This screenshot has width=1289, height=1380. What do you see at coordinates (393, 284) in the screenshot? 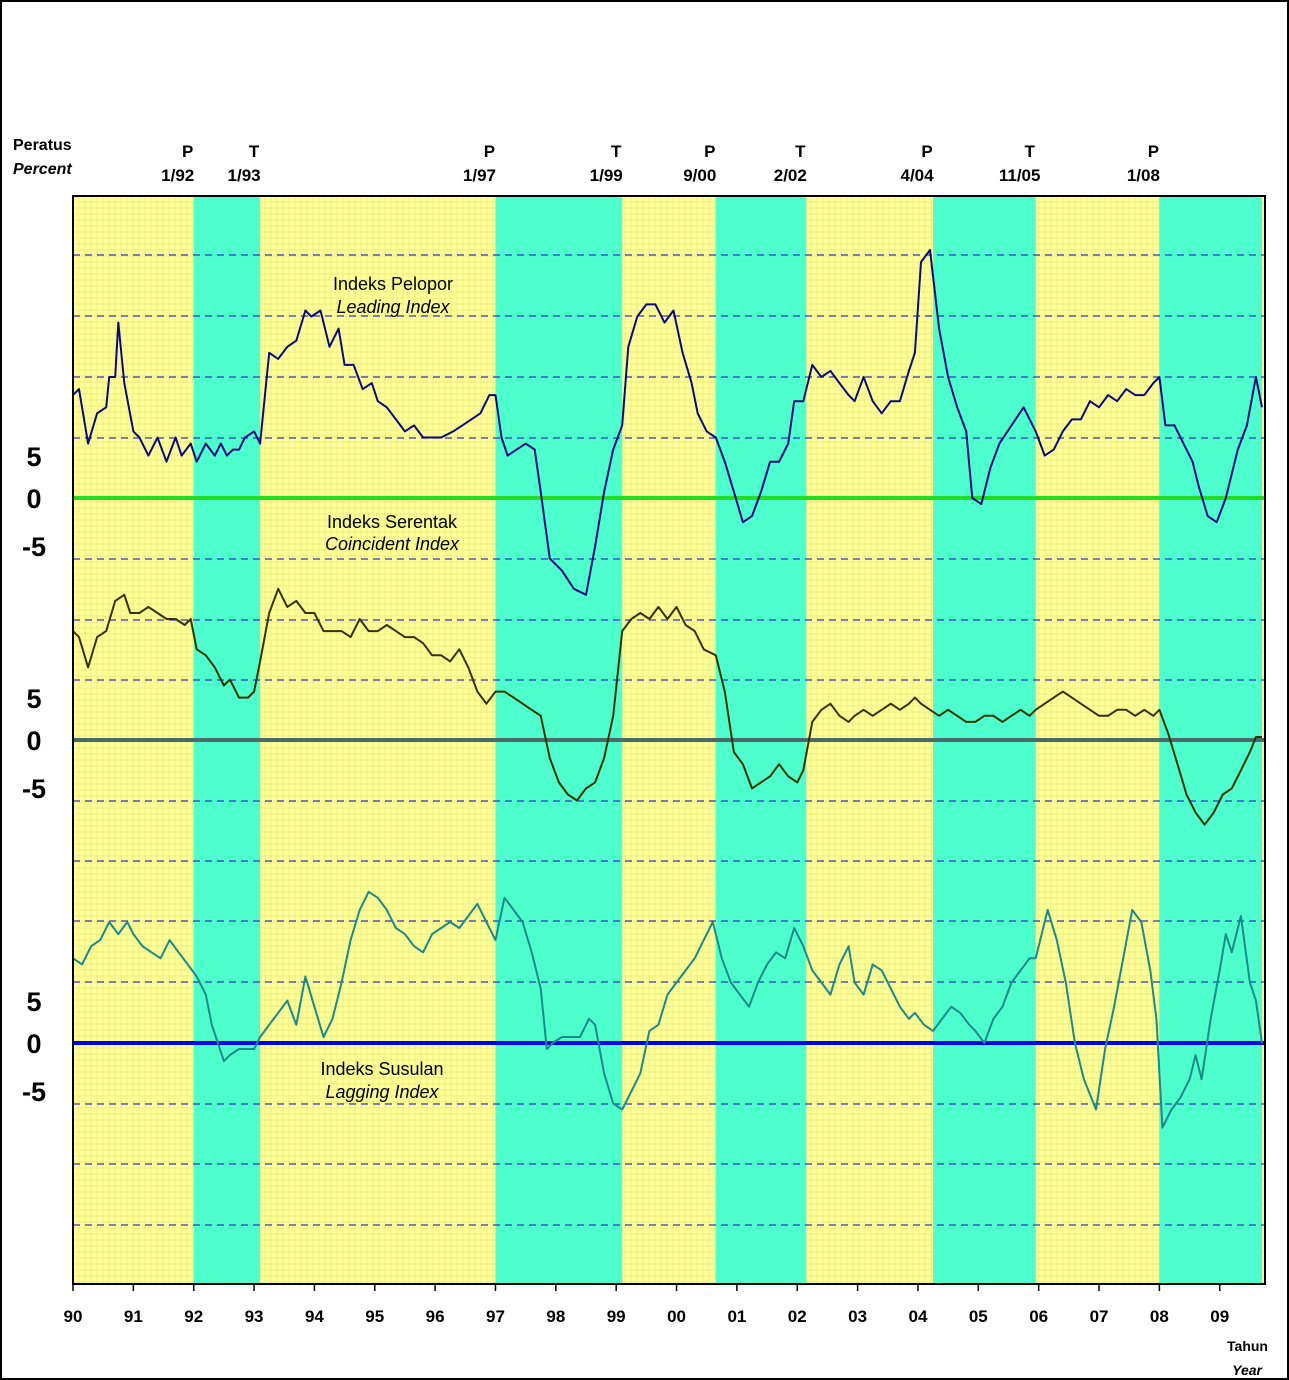
I see `leading-index-name: Indeks Pelopor` at bounding box center [393, 284].